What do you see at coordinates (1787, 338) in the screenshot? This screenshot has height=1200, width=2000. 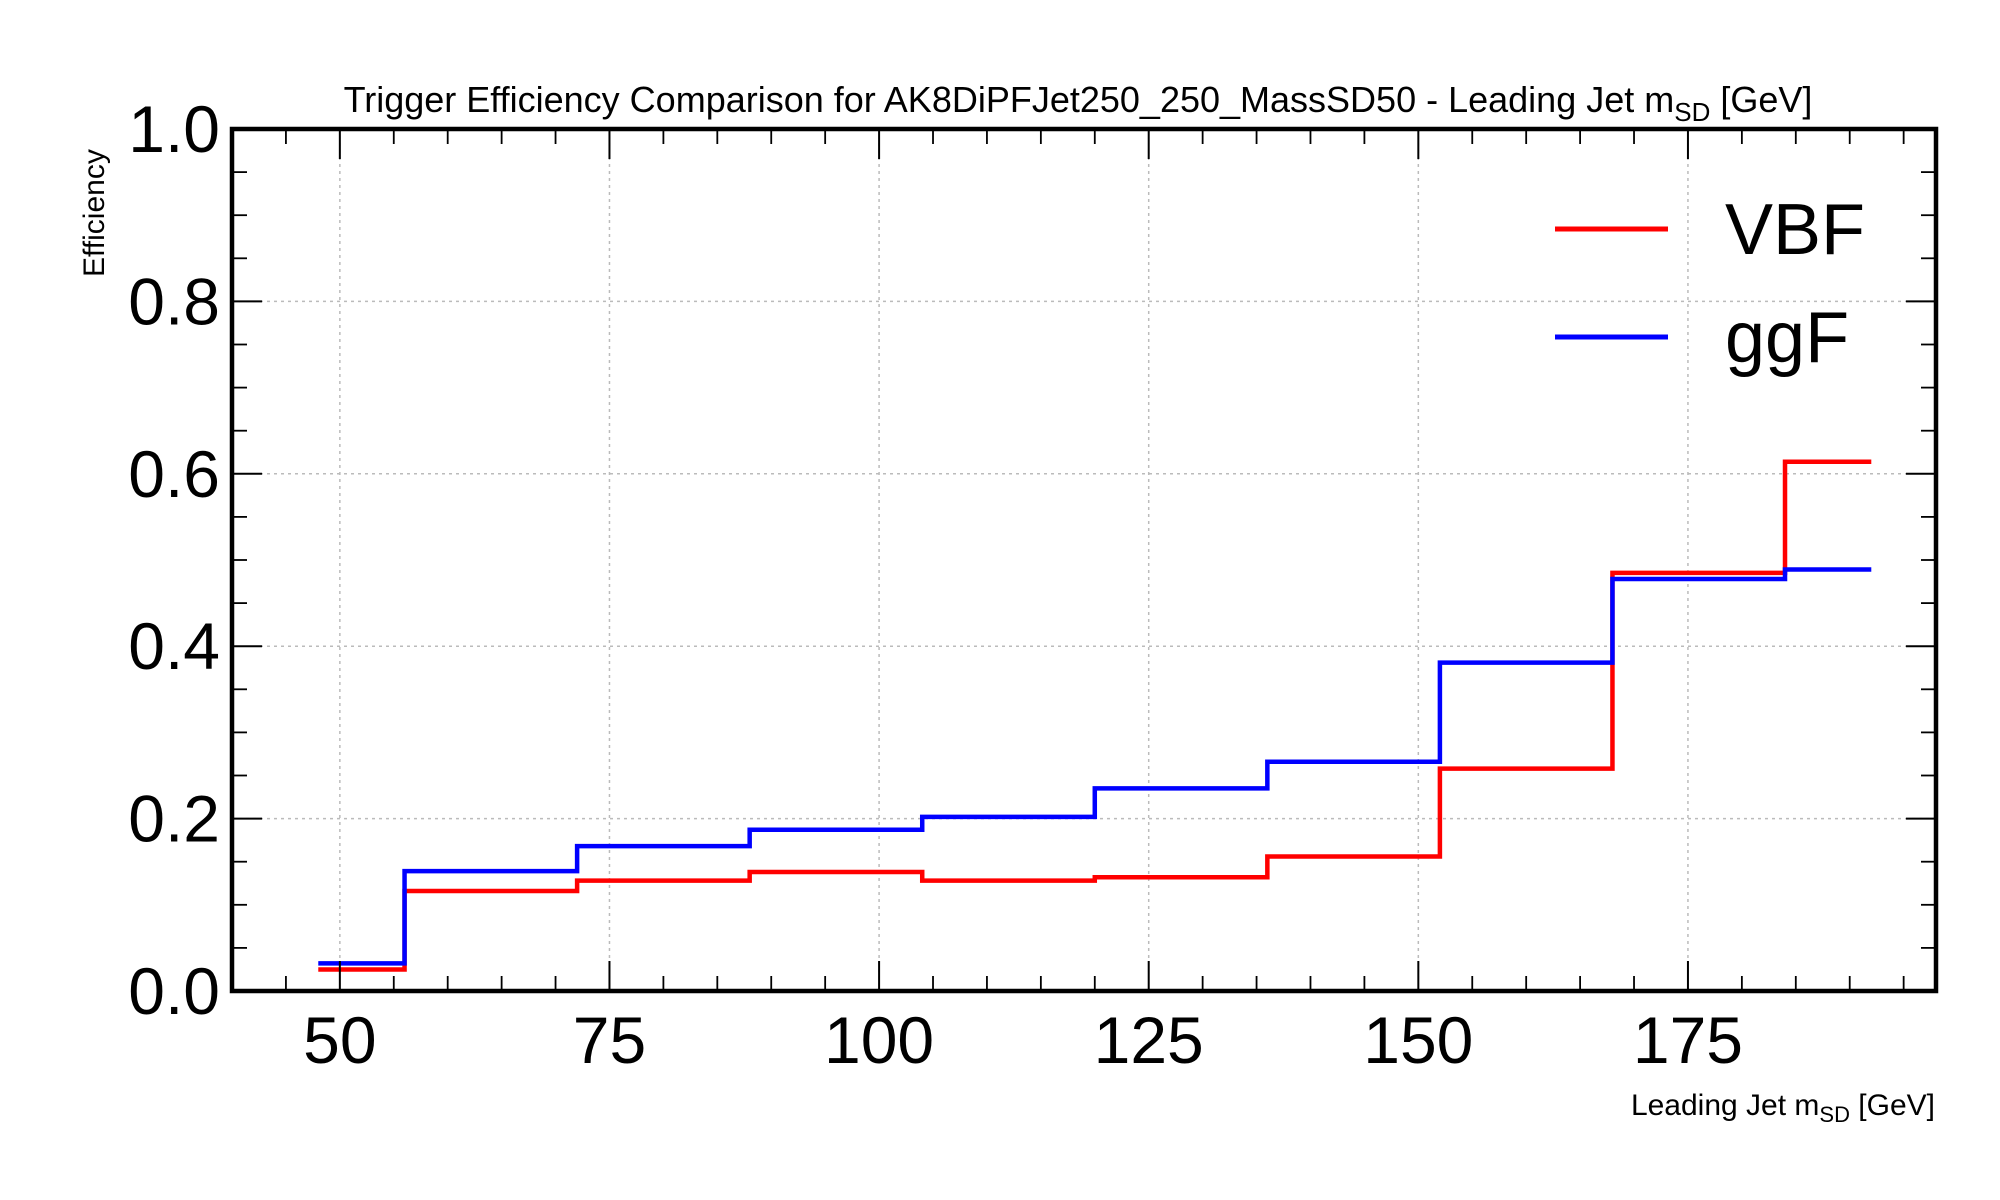 I see `legend-label-ggf: ggF` at bounding box center [1787, 338].